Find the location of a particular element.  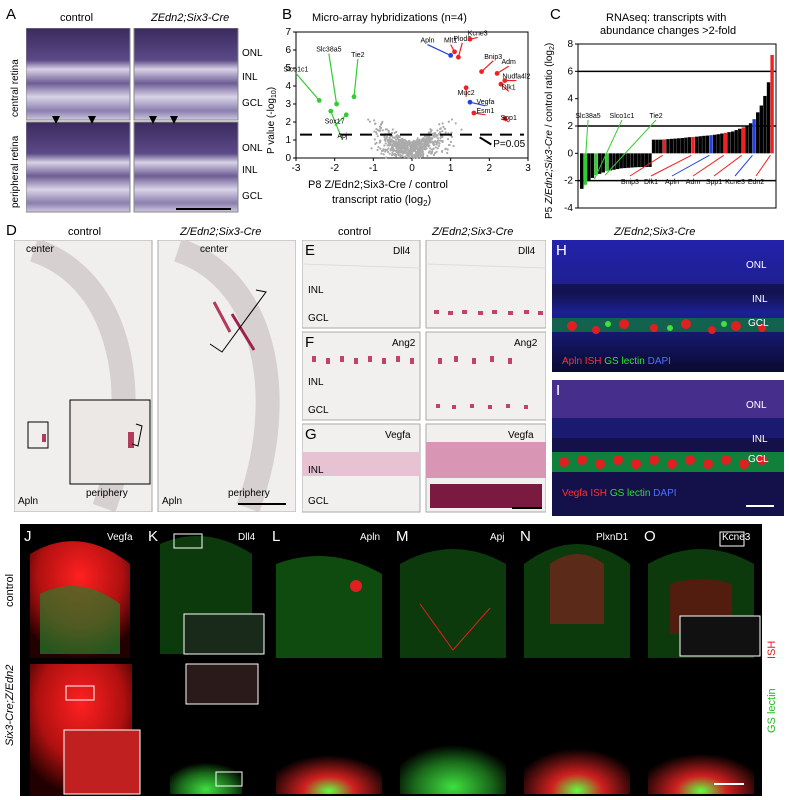

panel-b-xlabel-2: transcript ratio (log2) is located at coordinates (382, 201).